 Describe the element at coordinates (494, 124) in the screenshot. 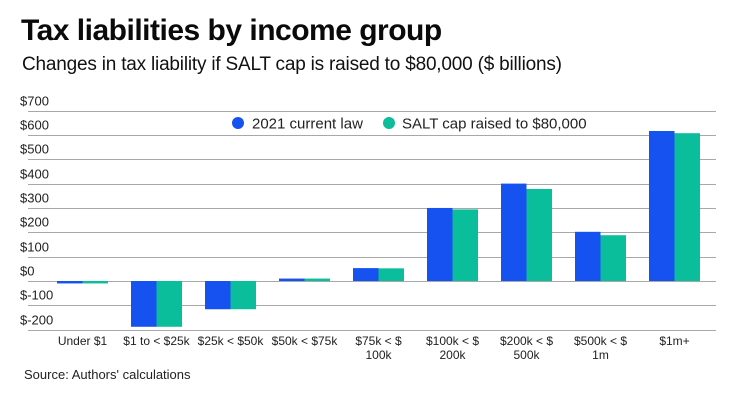

I see `legend-label: SALT cap raised to $80,000` at that location.